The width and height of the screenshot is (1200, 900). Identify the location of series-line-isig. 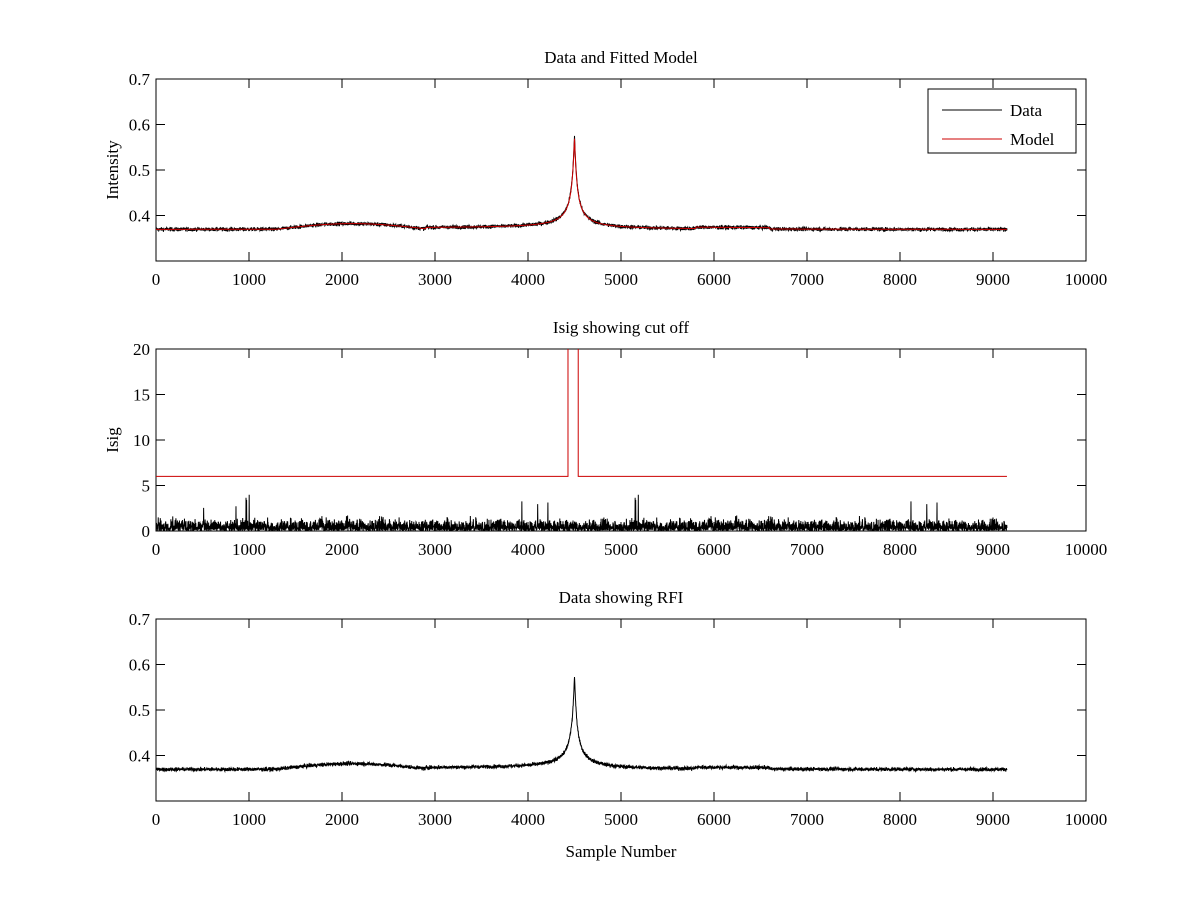
(582, 512).